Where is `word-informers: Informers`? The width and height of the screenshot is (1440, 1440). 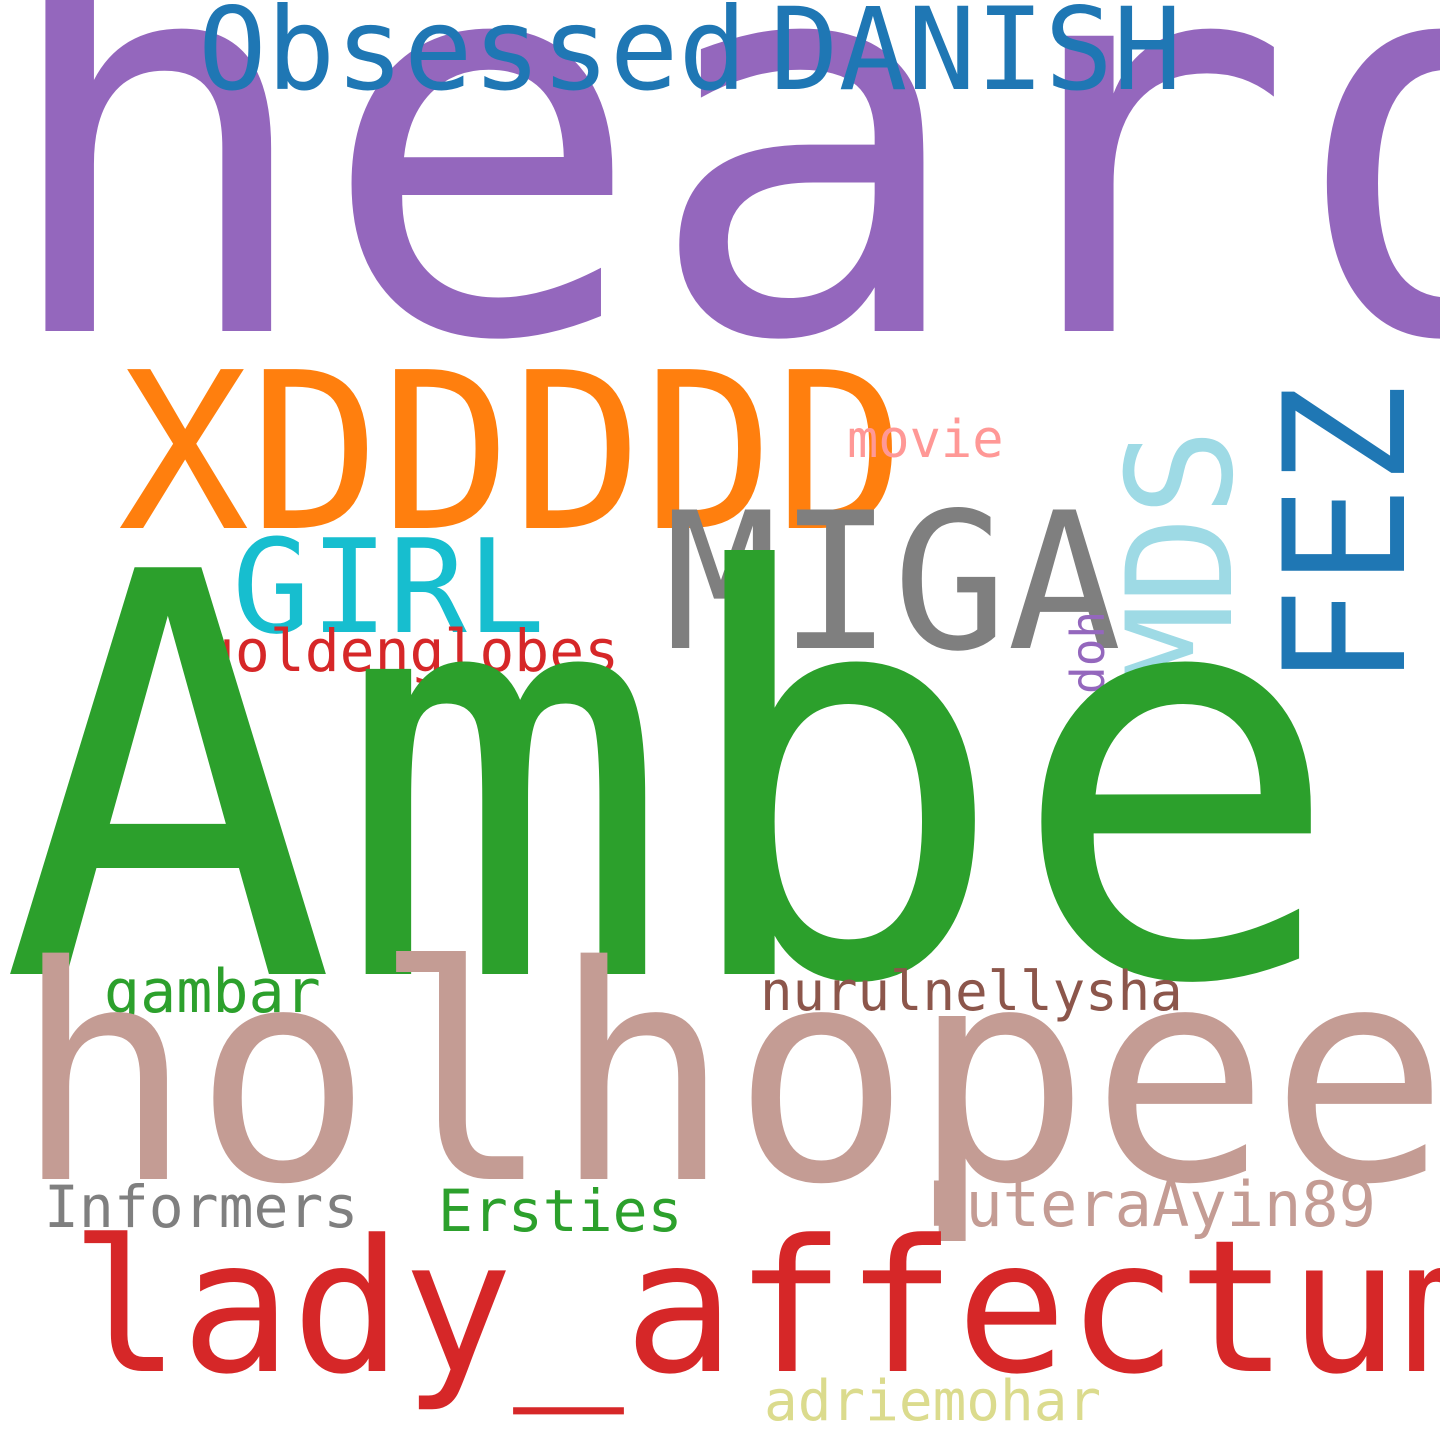 word-informers: Informers is located at coordinates (201, 1207).